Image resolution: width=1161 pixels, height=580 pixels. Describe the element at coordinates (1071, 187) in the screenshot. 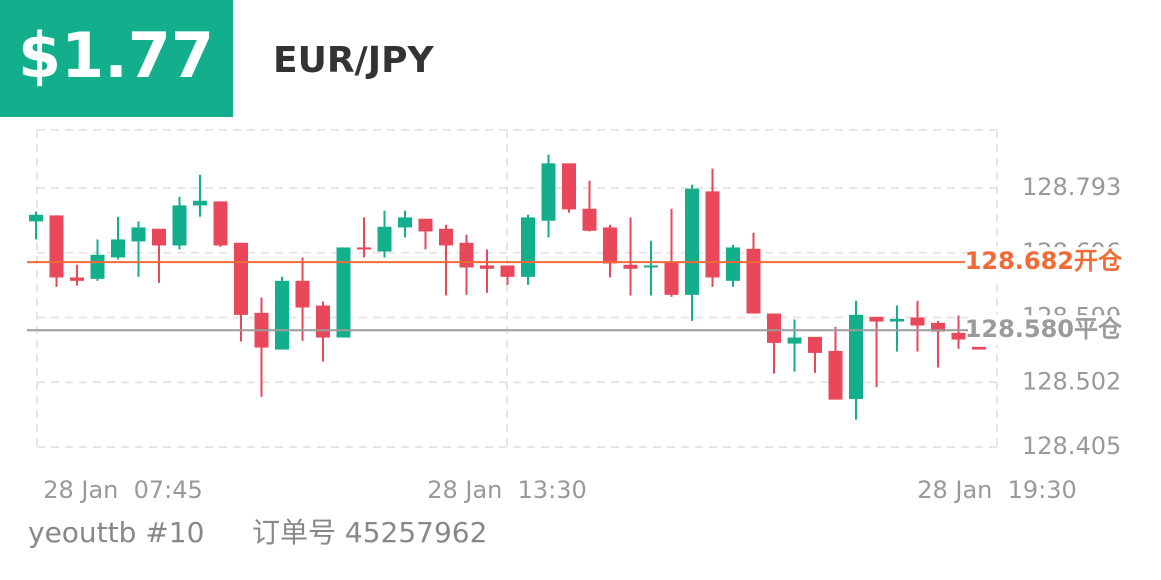

I see `y-tick-label: 128.793` at that location.